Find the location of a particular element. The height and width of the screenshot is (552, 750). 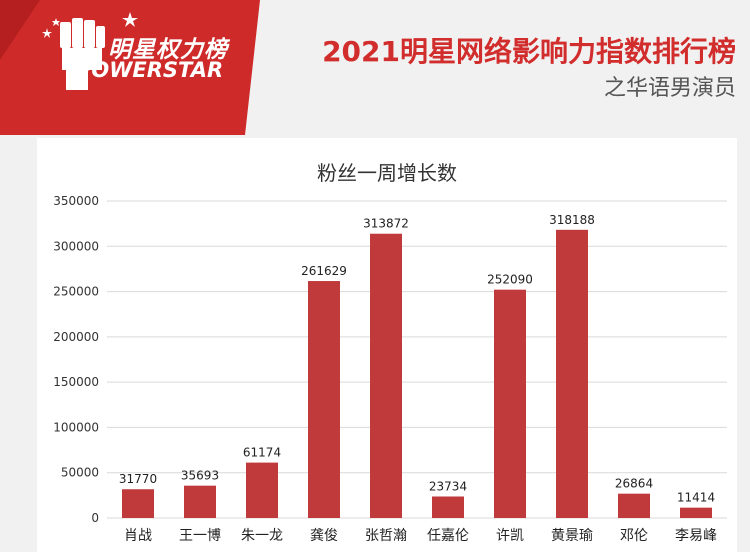

data-label: 252090 is located at coordinates (510, 280).